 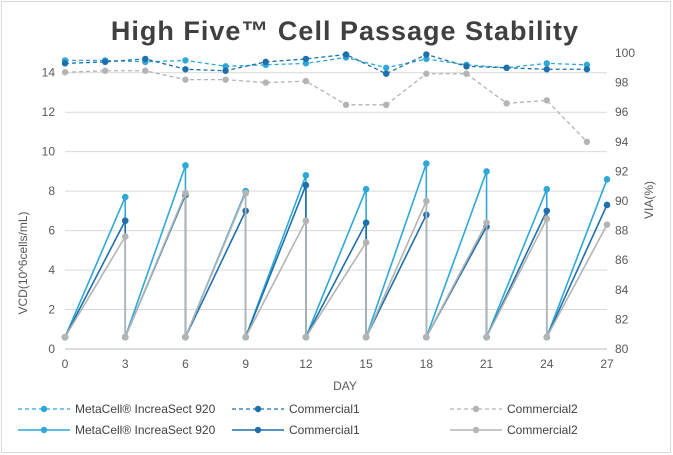 I want to click on y-right-tick-label: 84, so click(x=622, y=290).